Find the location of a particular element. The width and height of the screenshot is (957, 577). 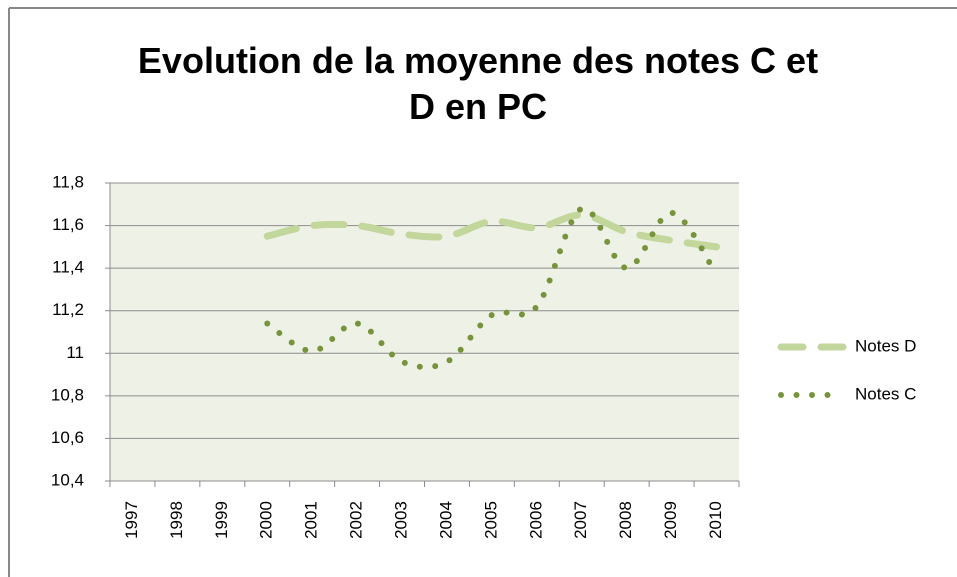

y-tick-label: 10,8 is located at coordinates (67, 394).